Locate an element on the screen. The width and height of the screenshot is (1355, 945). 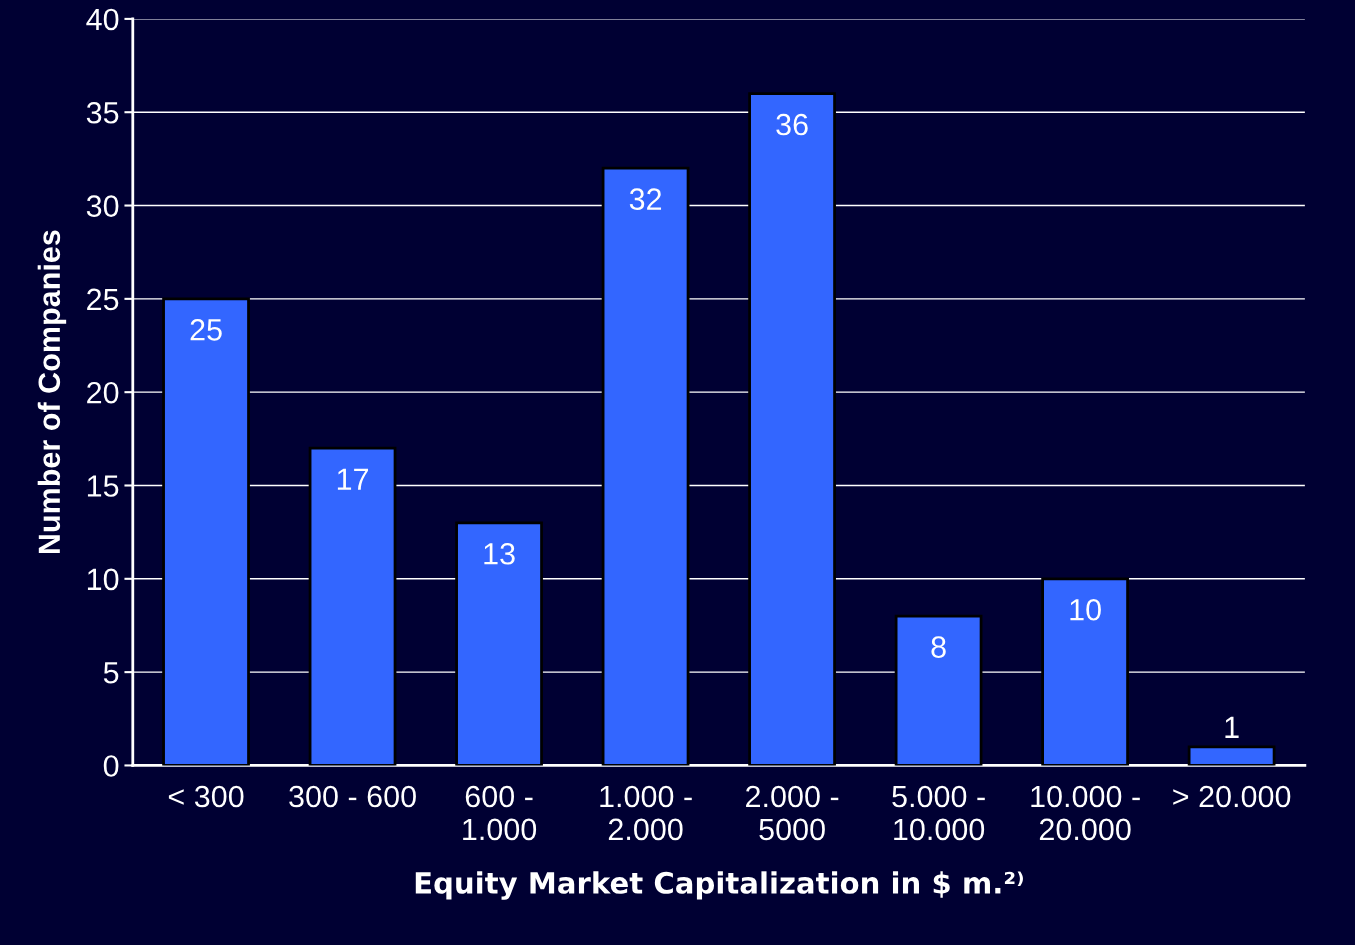
y-tick-label: 30 is located at coordinates (102, 206).